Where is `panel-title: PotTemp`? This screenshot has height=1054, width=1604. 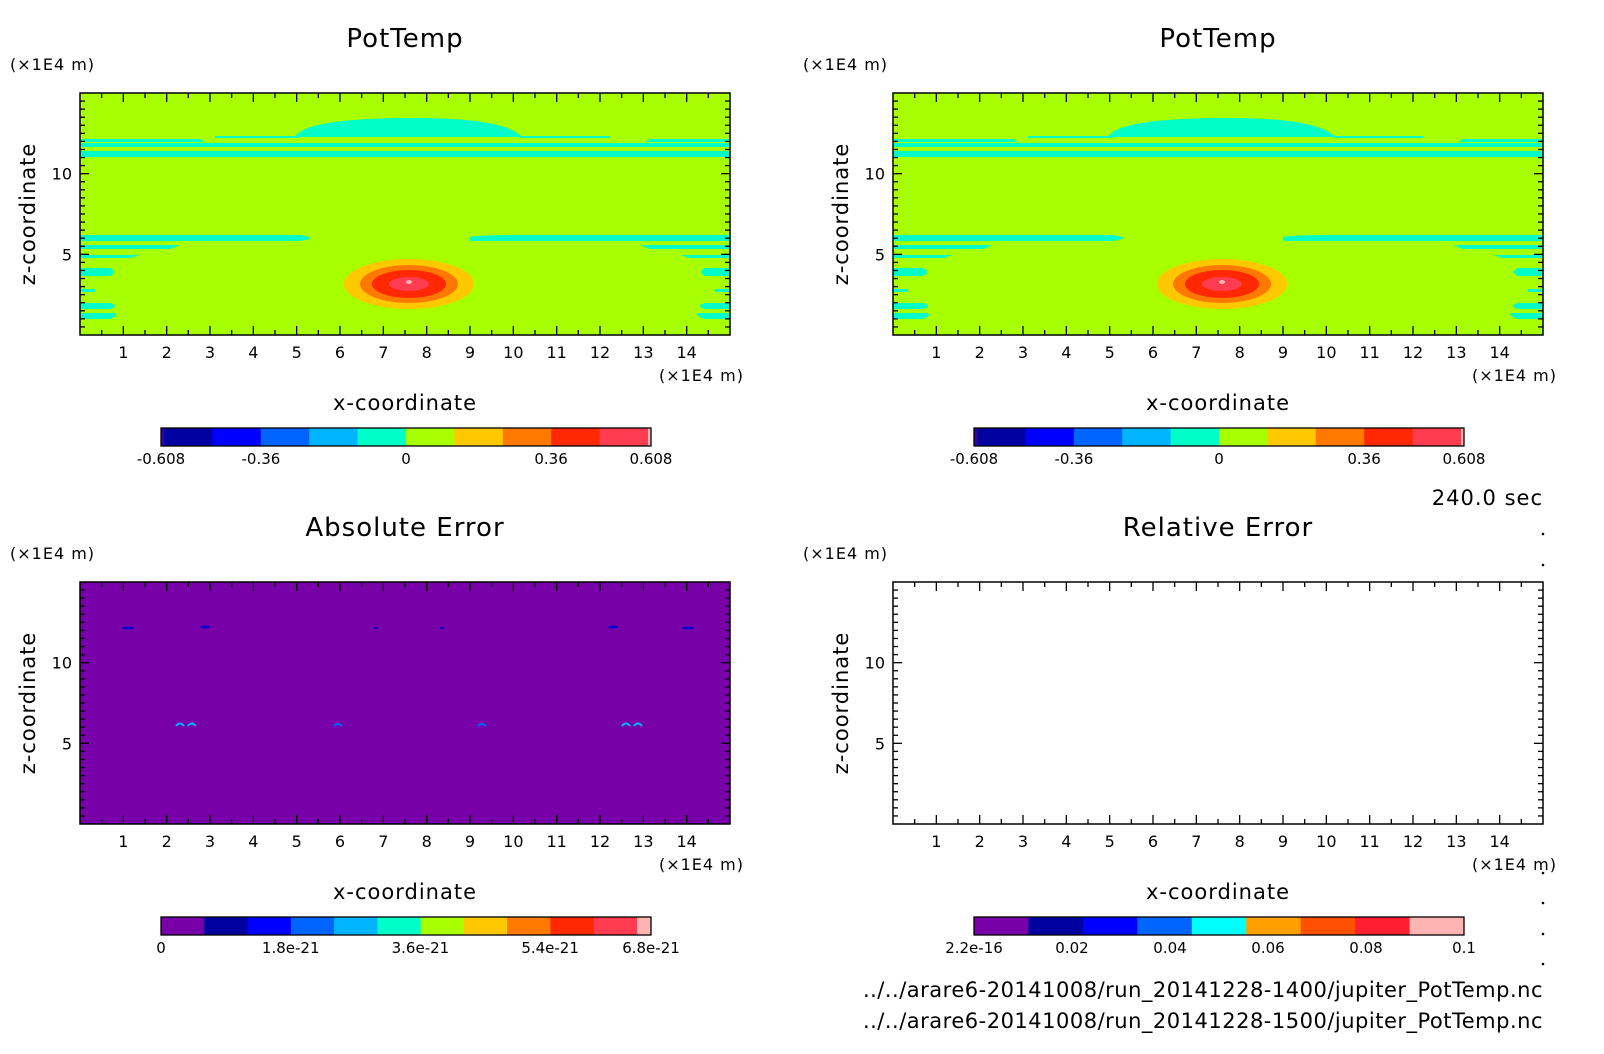 panel-title: PotTemp is located at coordinates (404, 39).